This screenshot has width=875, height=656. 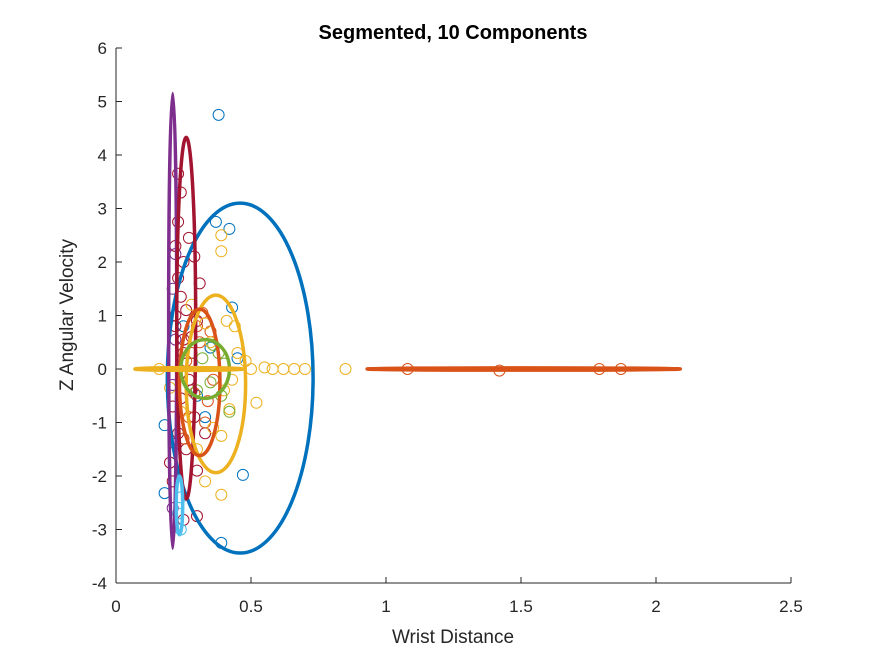 What do you see at coordinates (67, 314) in the screenshot?
I see `y-axis-label: Z Angular Velocity` at bounding box center [67, 314].